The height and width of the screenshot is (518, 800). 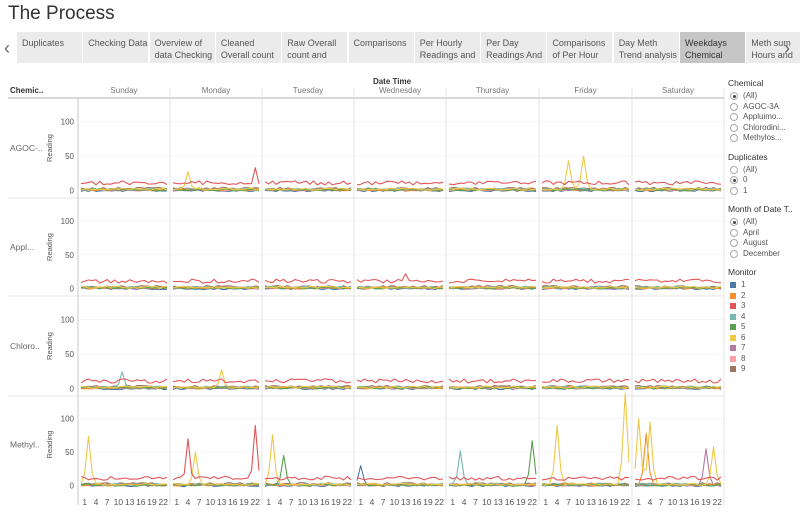 I want to click on monitor-legend-item: 9, so click(x=764, y=369).